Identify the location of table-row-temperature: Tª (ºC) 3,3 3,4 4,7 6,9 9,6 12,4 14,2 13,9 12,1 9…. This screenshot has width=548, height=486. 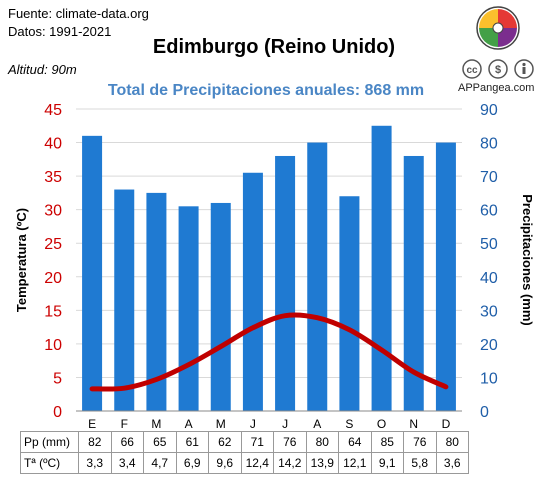
(244, 463).